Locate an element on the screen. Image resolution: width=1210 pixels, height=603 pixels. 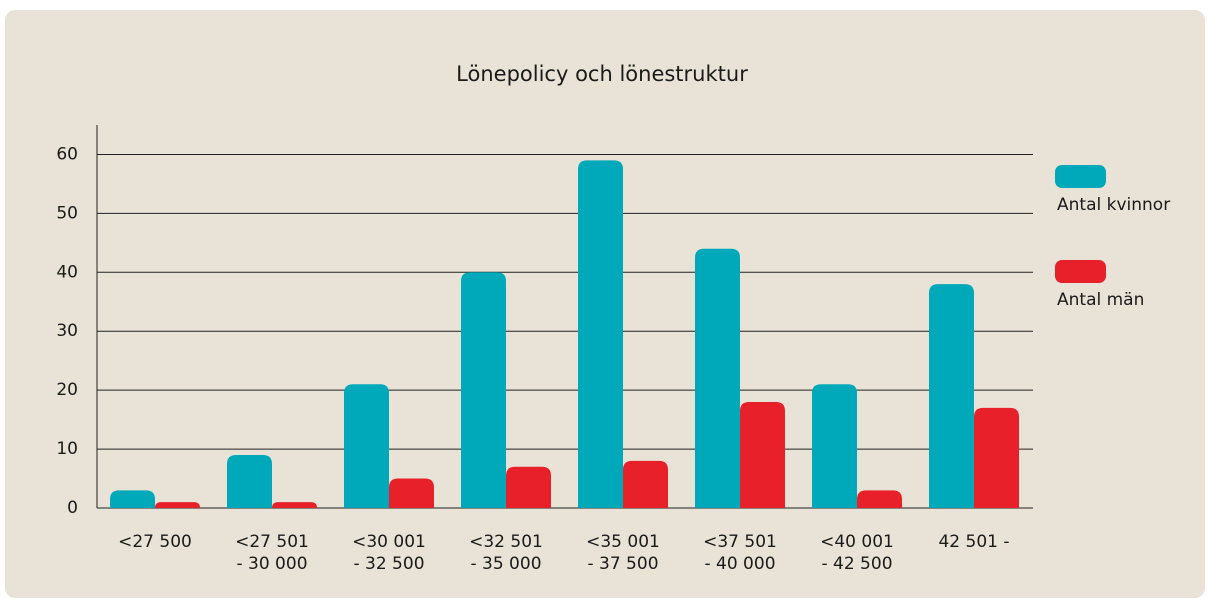
x-tick-label: <27 501 is located at coordinates (272, 542).